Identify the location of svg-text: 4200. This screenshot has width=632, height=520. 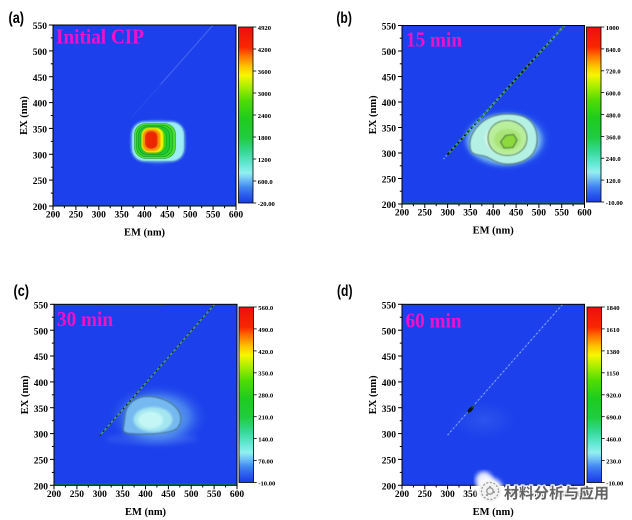
(265, 50).